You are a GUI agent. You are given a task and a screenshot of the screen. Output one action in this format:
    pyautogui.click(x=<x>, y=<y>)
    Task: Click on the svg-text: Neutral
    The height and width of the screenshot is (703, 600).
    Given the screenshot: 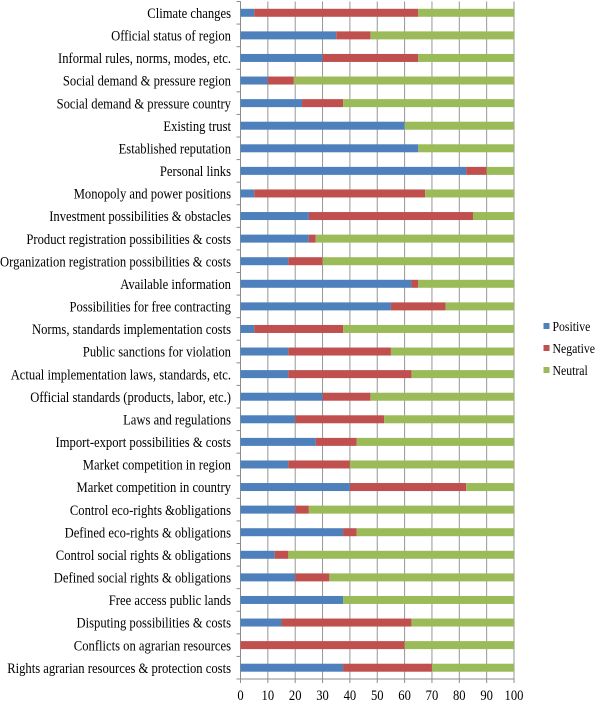 What is the action you would take?
    pyautogui.click(x=570, y=371)
    